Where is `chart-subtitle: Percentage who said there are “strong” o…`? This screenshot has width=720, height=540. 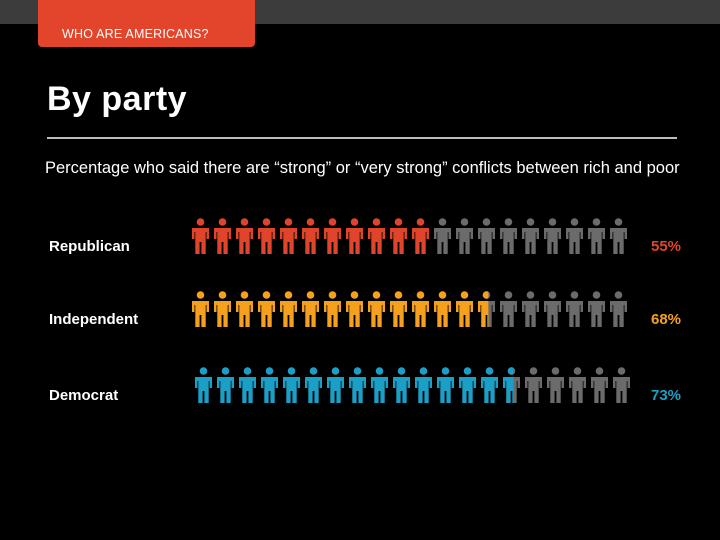 chart-subtitle: Percentage who said there are “strong” o… is located at coordinates (362, 168).